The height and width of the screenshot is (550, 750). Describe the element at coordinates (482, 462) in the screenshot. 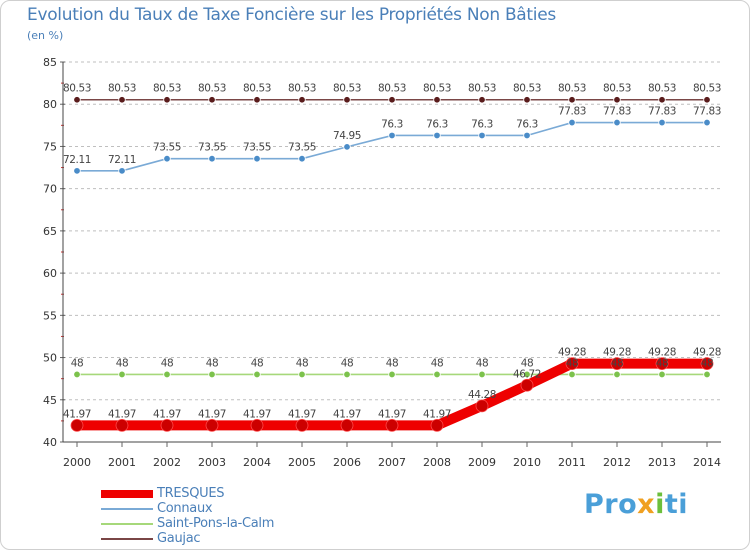

I see `x-tick-label: 2009` at that location.